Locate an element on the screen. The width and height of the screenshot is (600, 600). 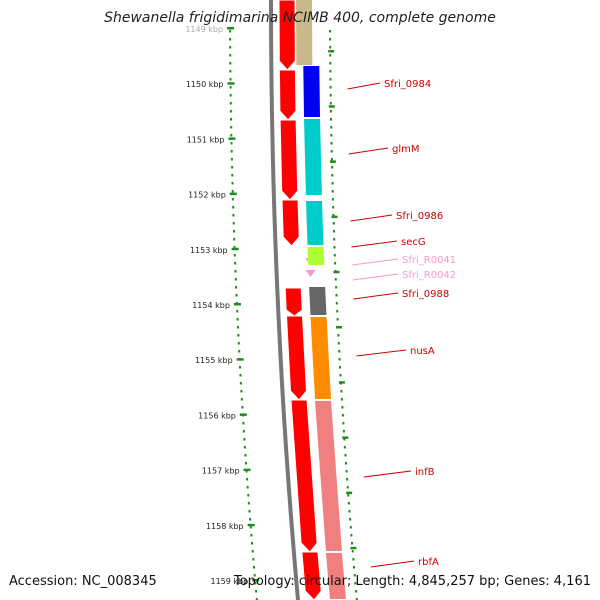
feature-label-infb: infB is located at coordinates (425, 472).